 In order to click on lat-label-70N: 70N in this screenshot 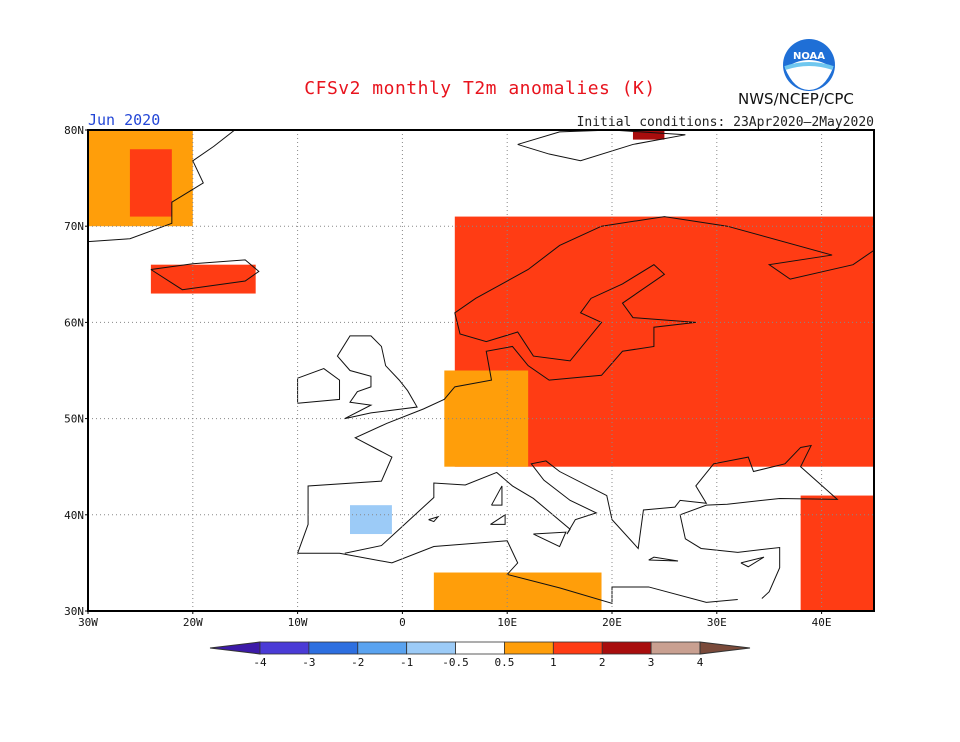, I will do `click(74, 226)`.